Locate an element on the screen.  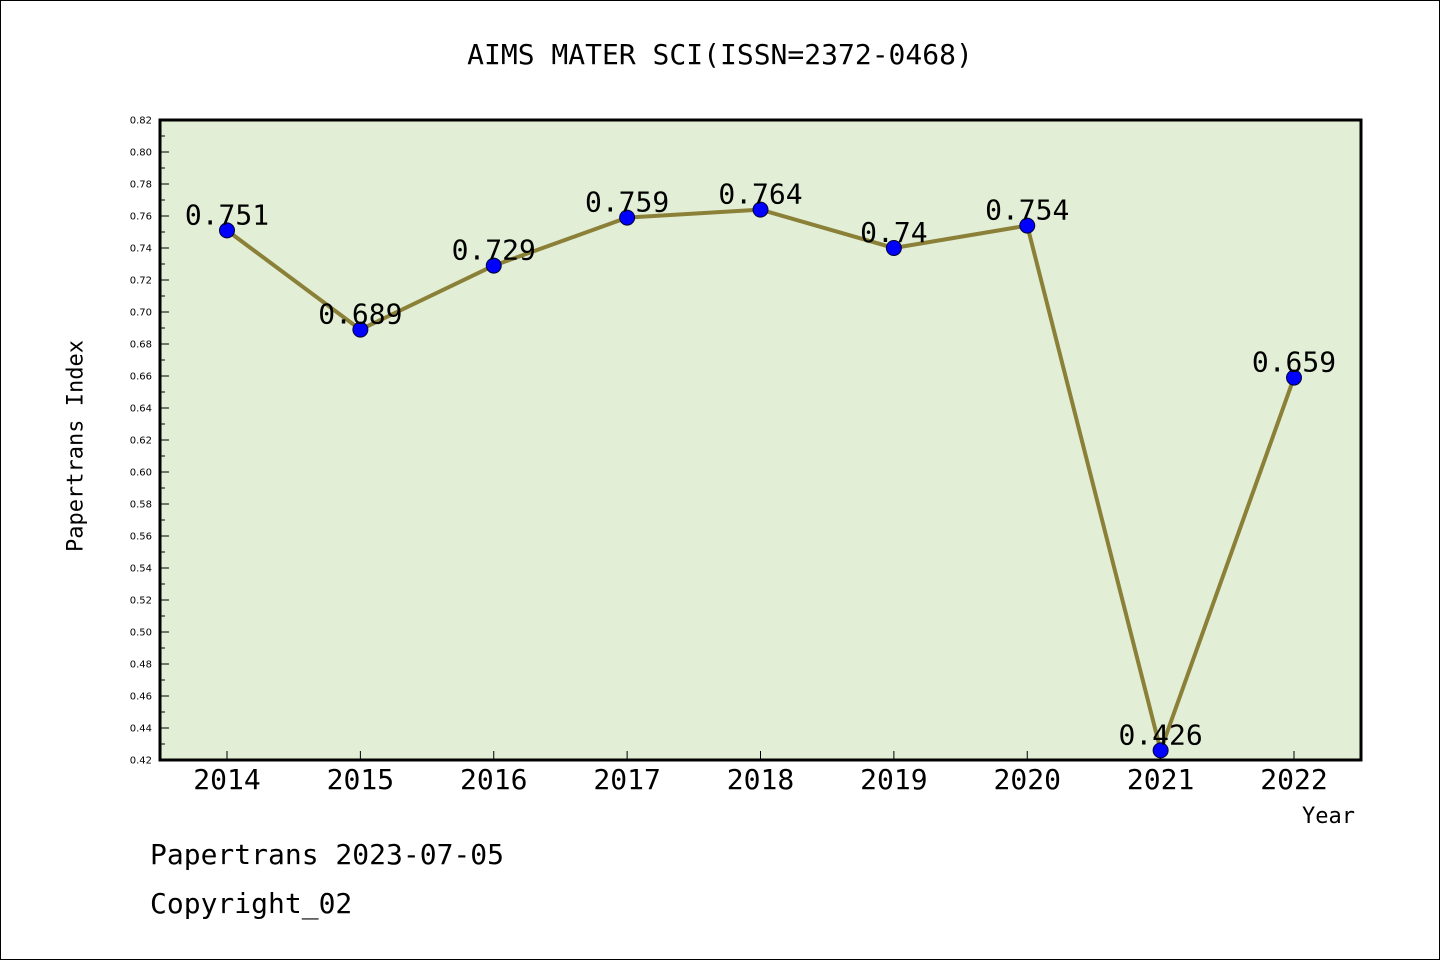
y-tick-label: 0.54 is located at coordinates (141, 569).